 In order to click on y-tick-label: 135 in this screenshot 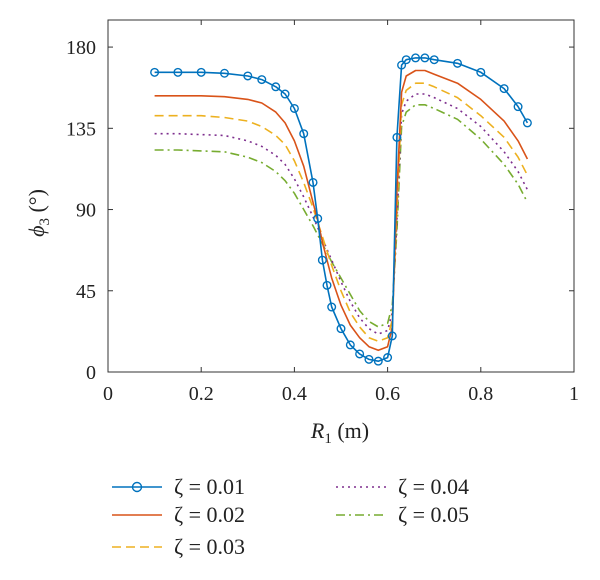, I will do `click(81, 129)`.